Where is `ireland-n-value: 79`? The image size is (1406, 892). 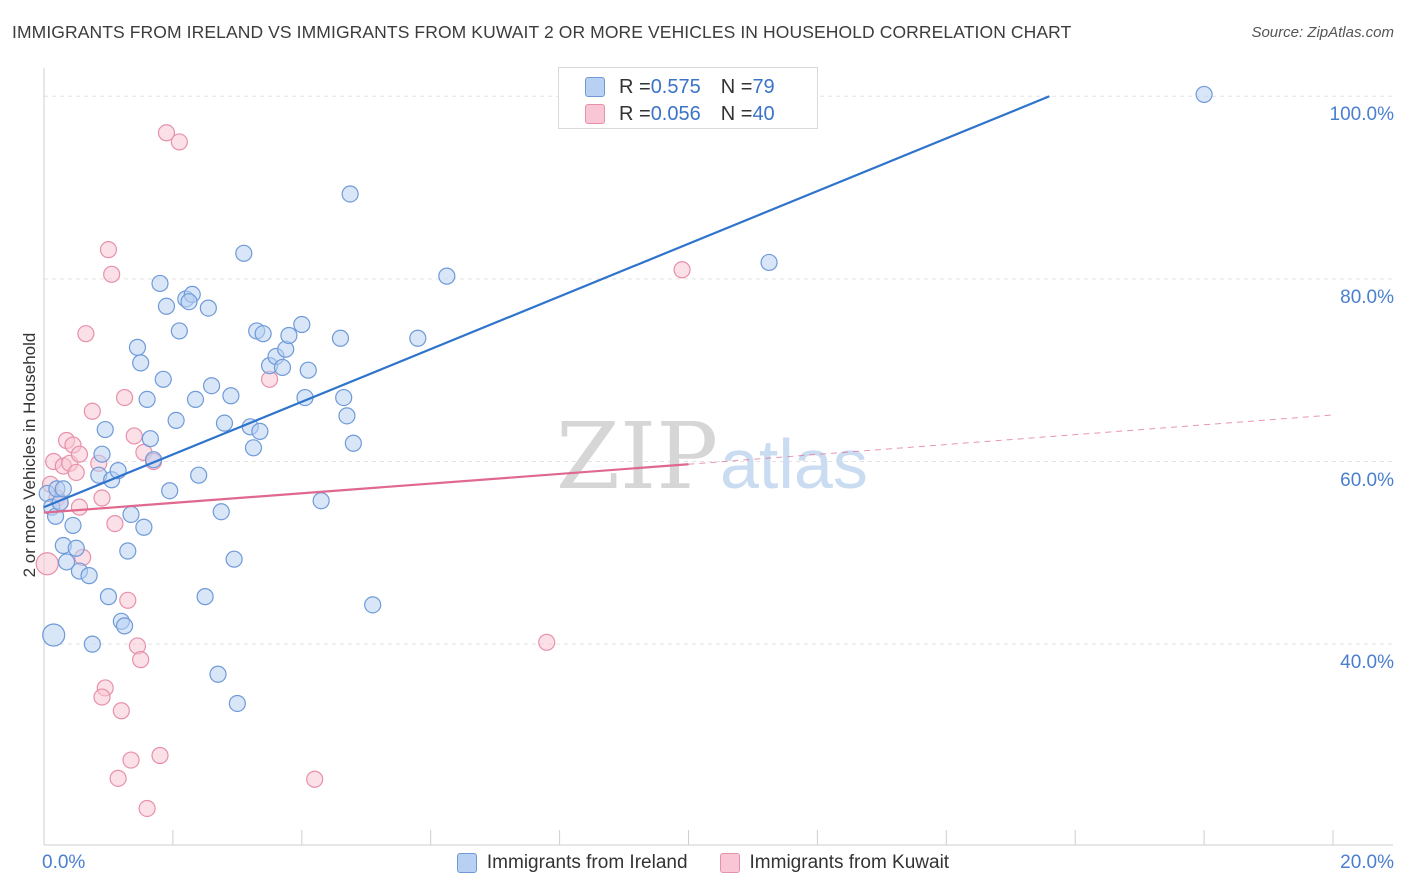
ireland-n-value: 79 is located at coordinates (763, 86).